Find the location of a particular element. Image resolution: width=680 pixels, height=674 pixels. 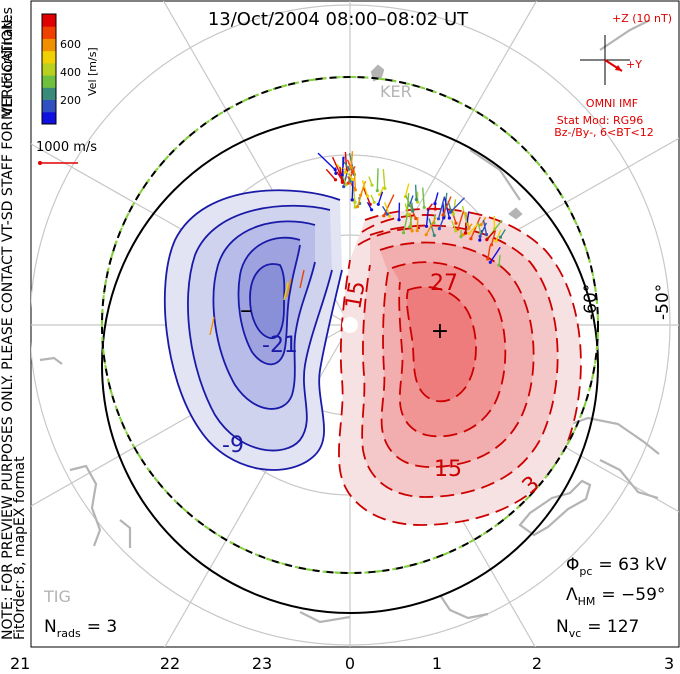

pole-marker is located at coordinates (350, 325).